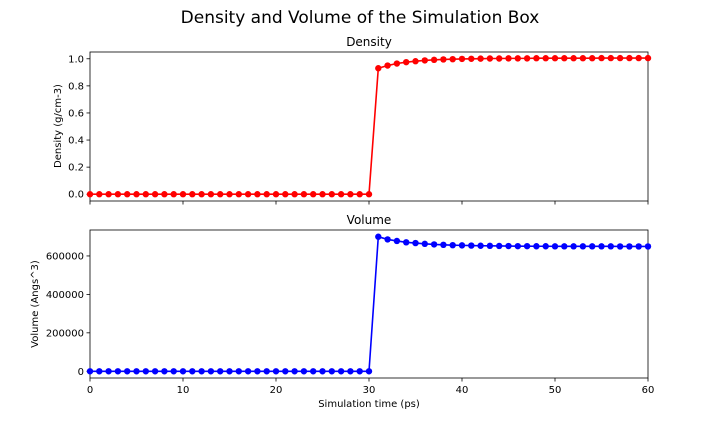  I want to click on volume-y-tick-label: 200000, so click(65, 333).